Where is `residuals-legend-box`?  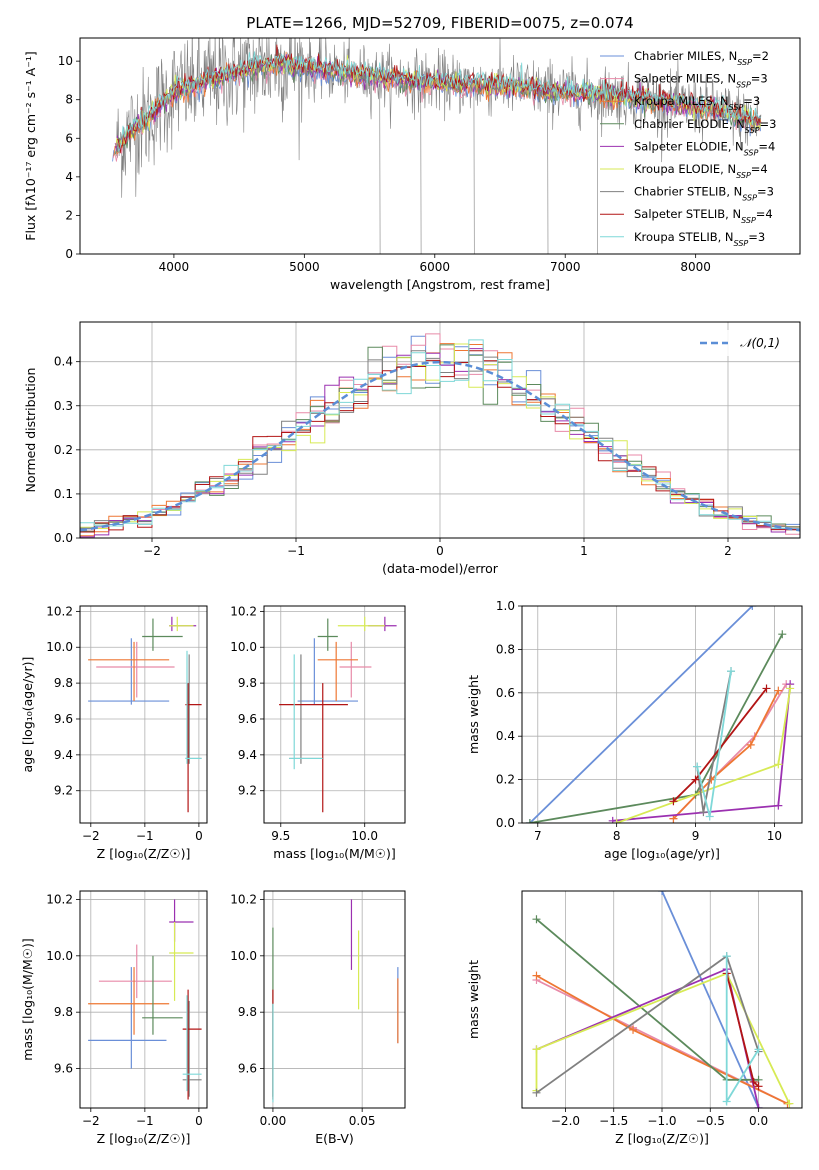
residuals-legend-box is located at coordinates (742, 343).